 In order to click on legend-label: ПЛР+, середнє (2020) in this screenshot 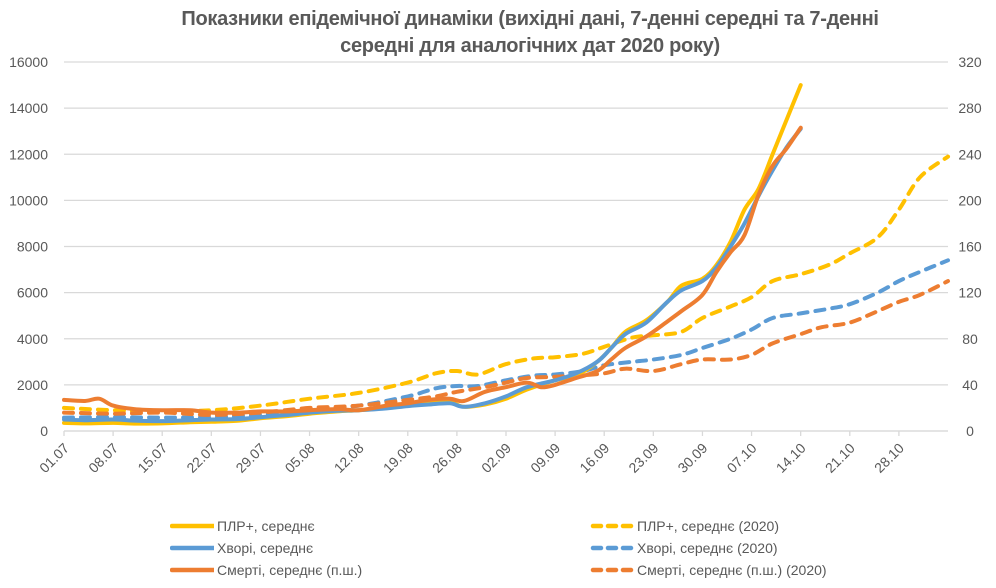, I will do `click(708, 526)`.